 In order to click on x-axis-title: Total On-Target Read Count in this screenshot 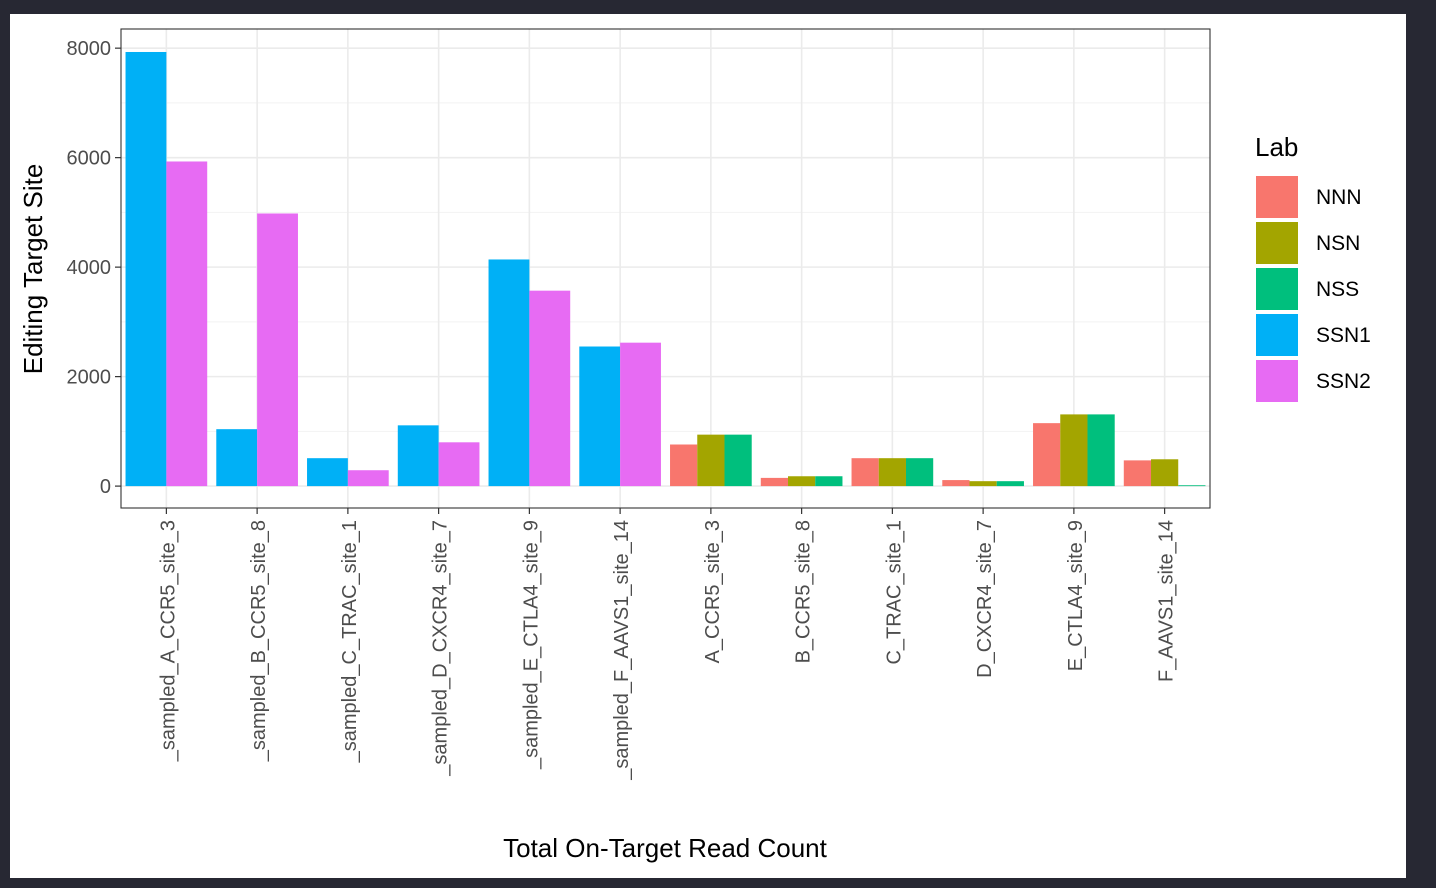, I will do `click(665, 848)`.